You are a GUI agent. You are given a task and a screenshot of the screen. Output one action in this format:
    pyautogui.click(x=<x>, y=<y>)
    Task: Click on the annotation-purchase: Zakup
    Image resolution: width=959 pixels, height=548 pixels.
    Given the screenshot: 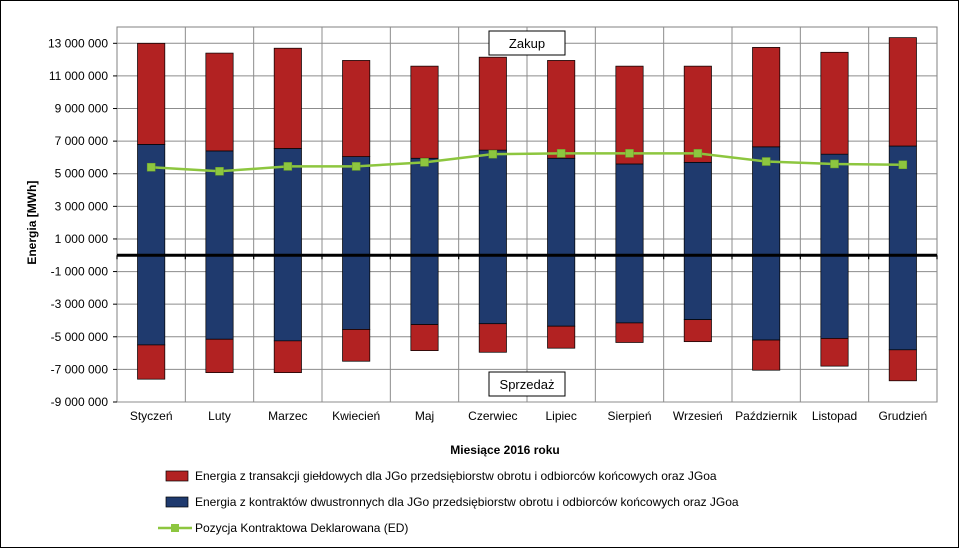 What is the action you would take?
    pyautogui.click(x=527, y=43)
    